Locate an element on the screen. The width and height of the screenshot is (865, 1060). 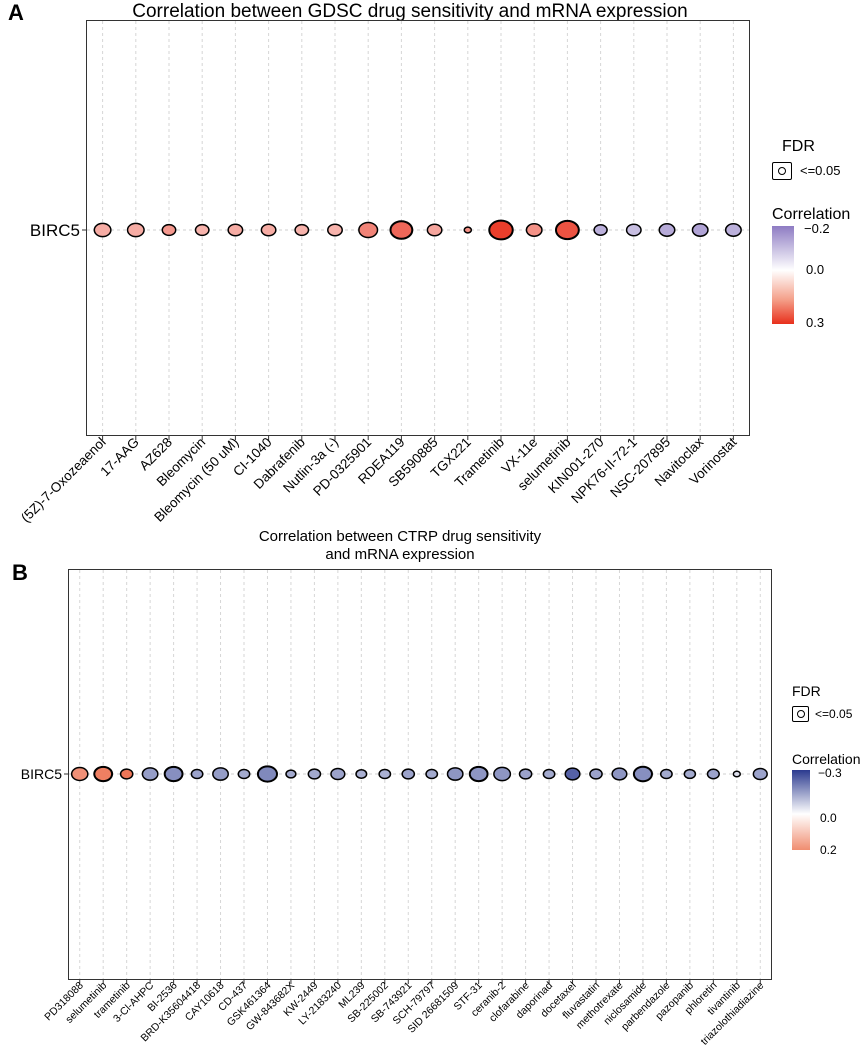
panel-a-point-trametinib is located at coordinates (501, 230).